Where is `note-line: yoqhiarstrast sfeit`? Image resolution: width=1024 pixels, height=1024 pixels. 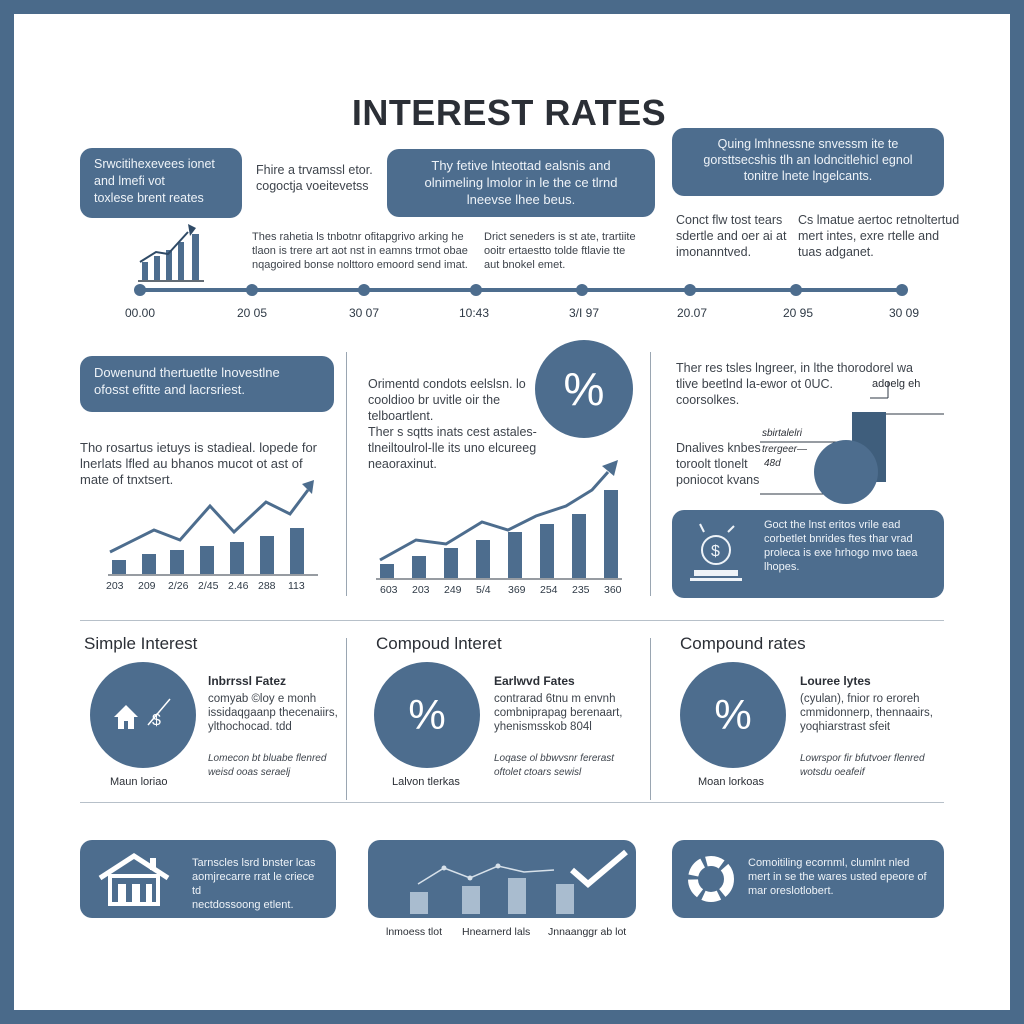
note-line: yoqhiarstrast sfeit is located at coordinates (845, 727).